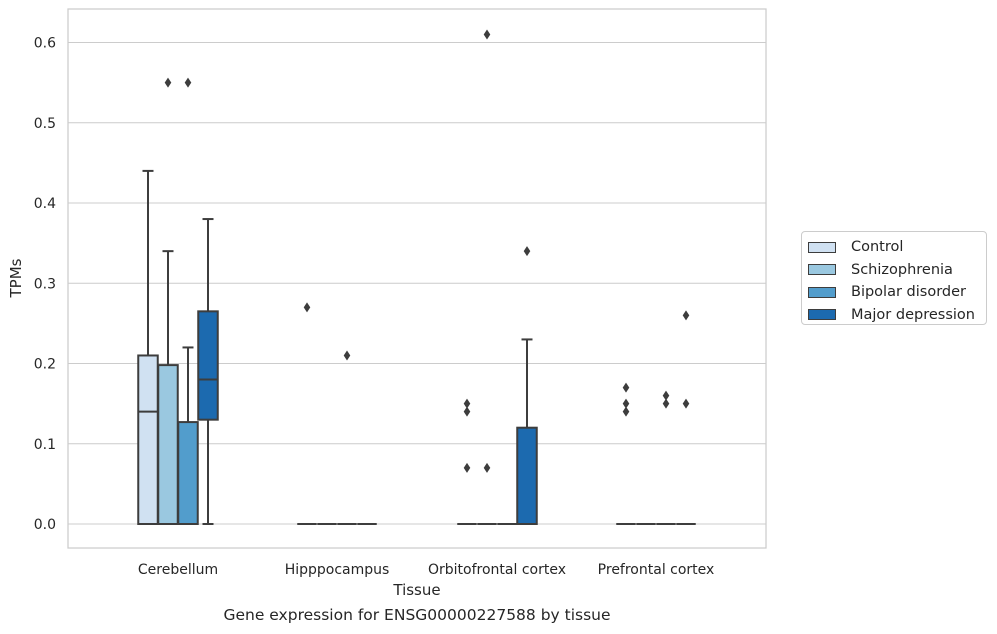 This screenshot has width=997, height=634. I want to click on x-axis-label: Tissue, so click(416, 590).